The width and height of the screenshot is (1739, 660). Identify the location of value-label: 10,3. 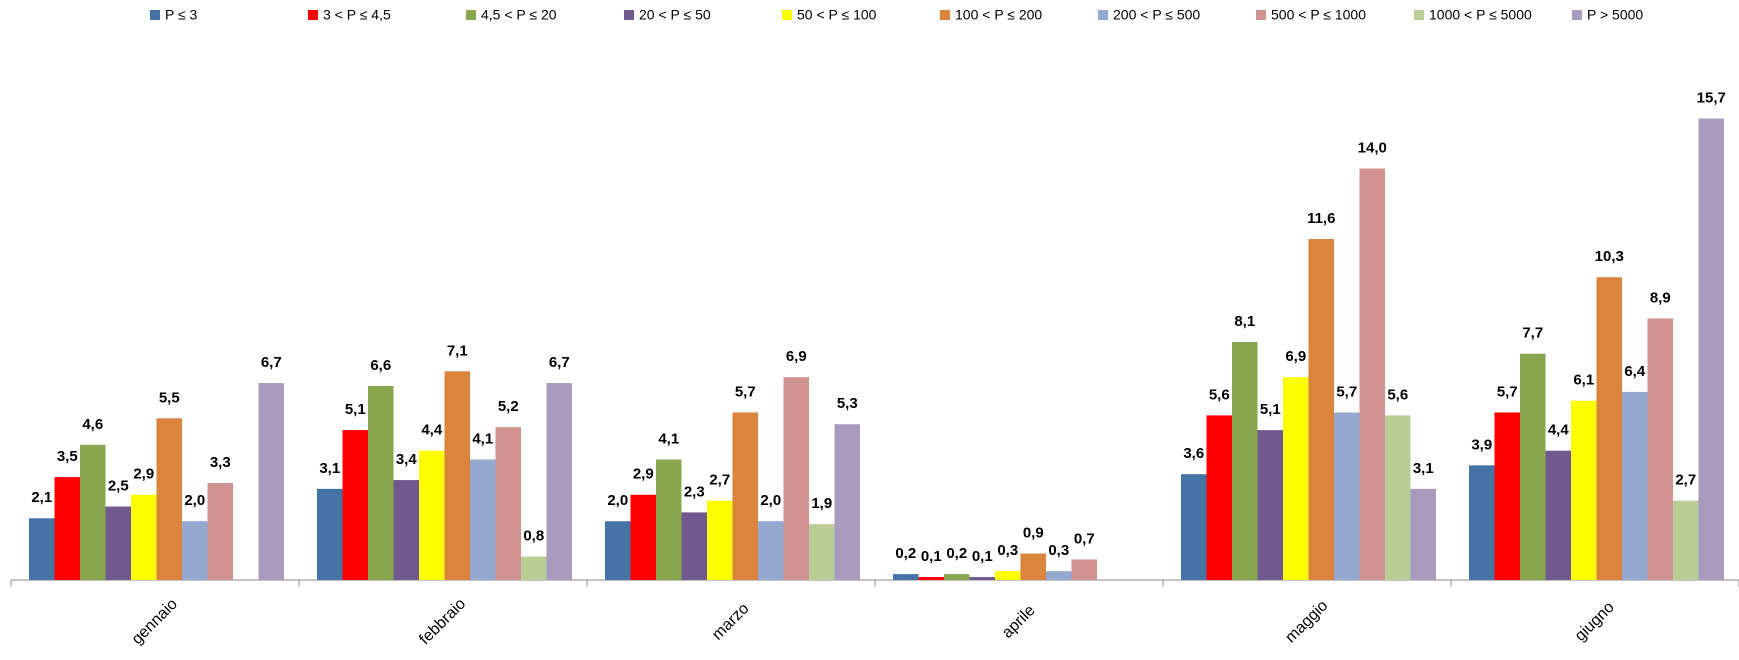
(1609, 256).